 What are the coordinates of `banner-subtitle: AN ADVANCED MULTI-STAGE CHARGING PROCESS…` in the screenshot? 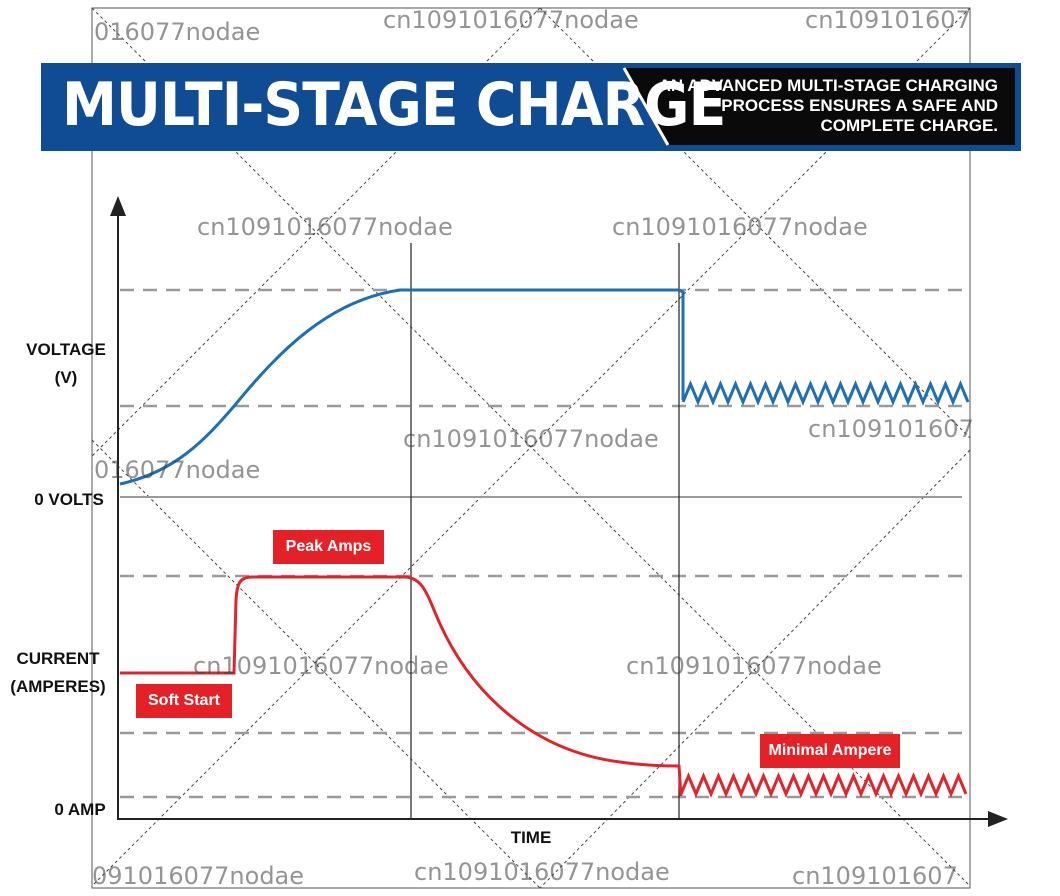 It's located at (818, 106).